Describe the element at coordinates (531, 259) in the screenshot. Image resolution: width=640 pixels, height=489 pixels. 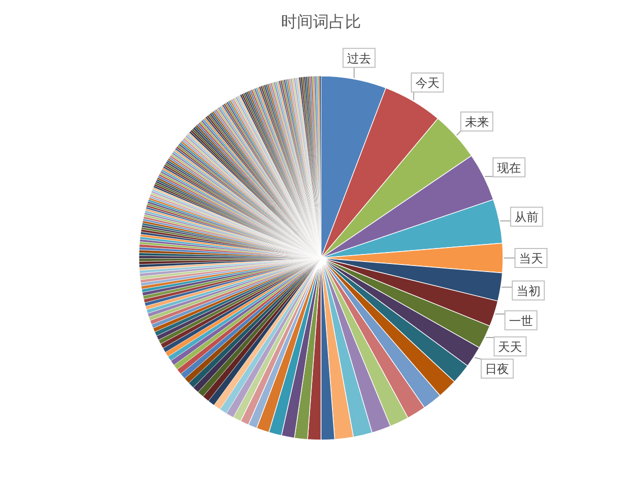
I see `slice-label: 当天` at that location.